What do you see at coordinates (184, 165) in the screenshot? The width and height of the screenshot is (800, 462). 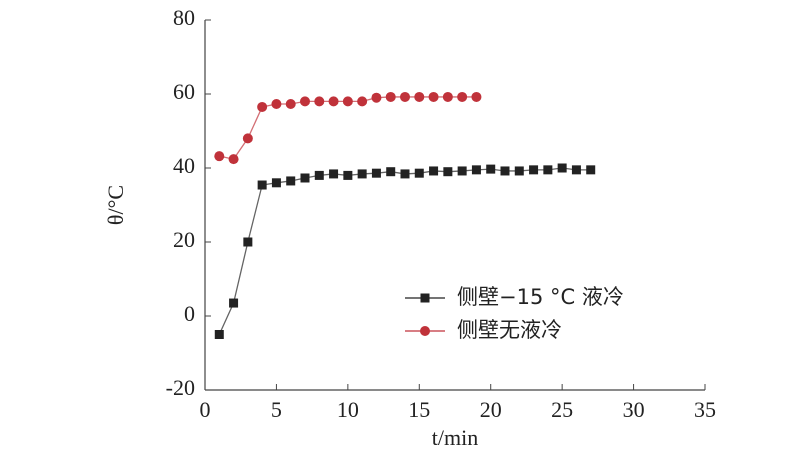 I see `y-tick-label: 40` at bounding box center [184, 165].